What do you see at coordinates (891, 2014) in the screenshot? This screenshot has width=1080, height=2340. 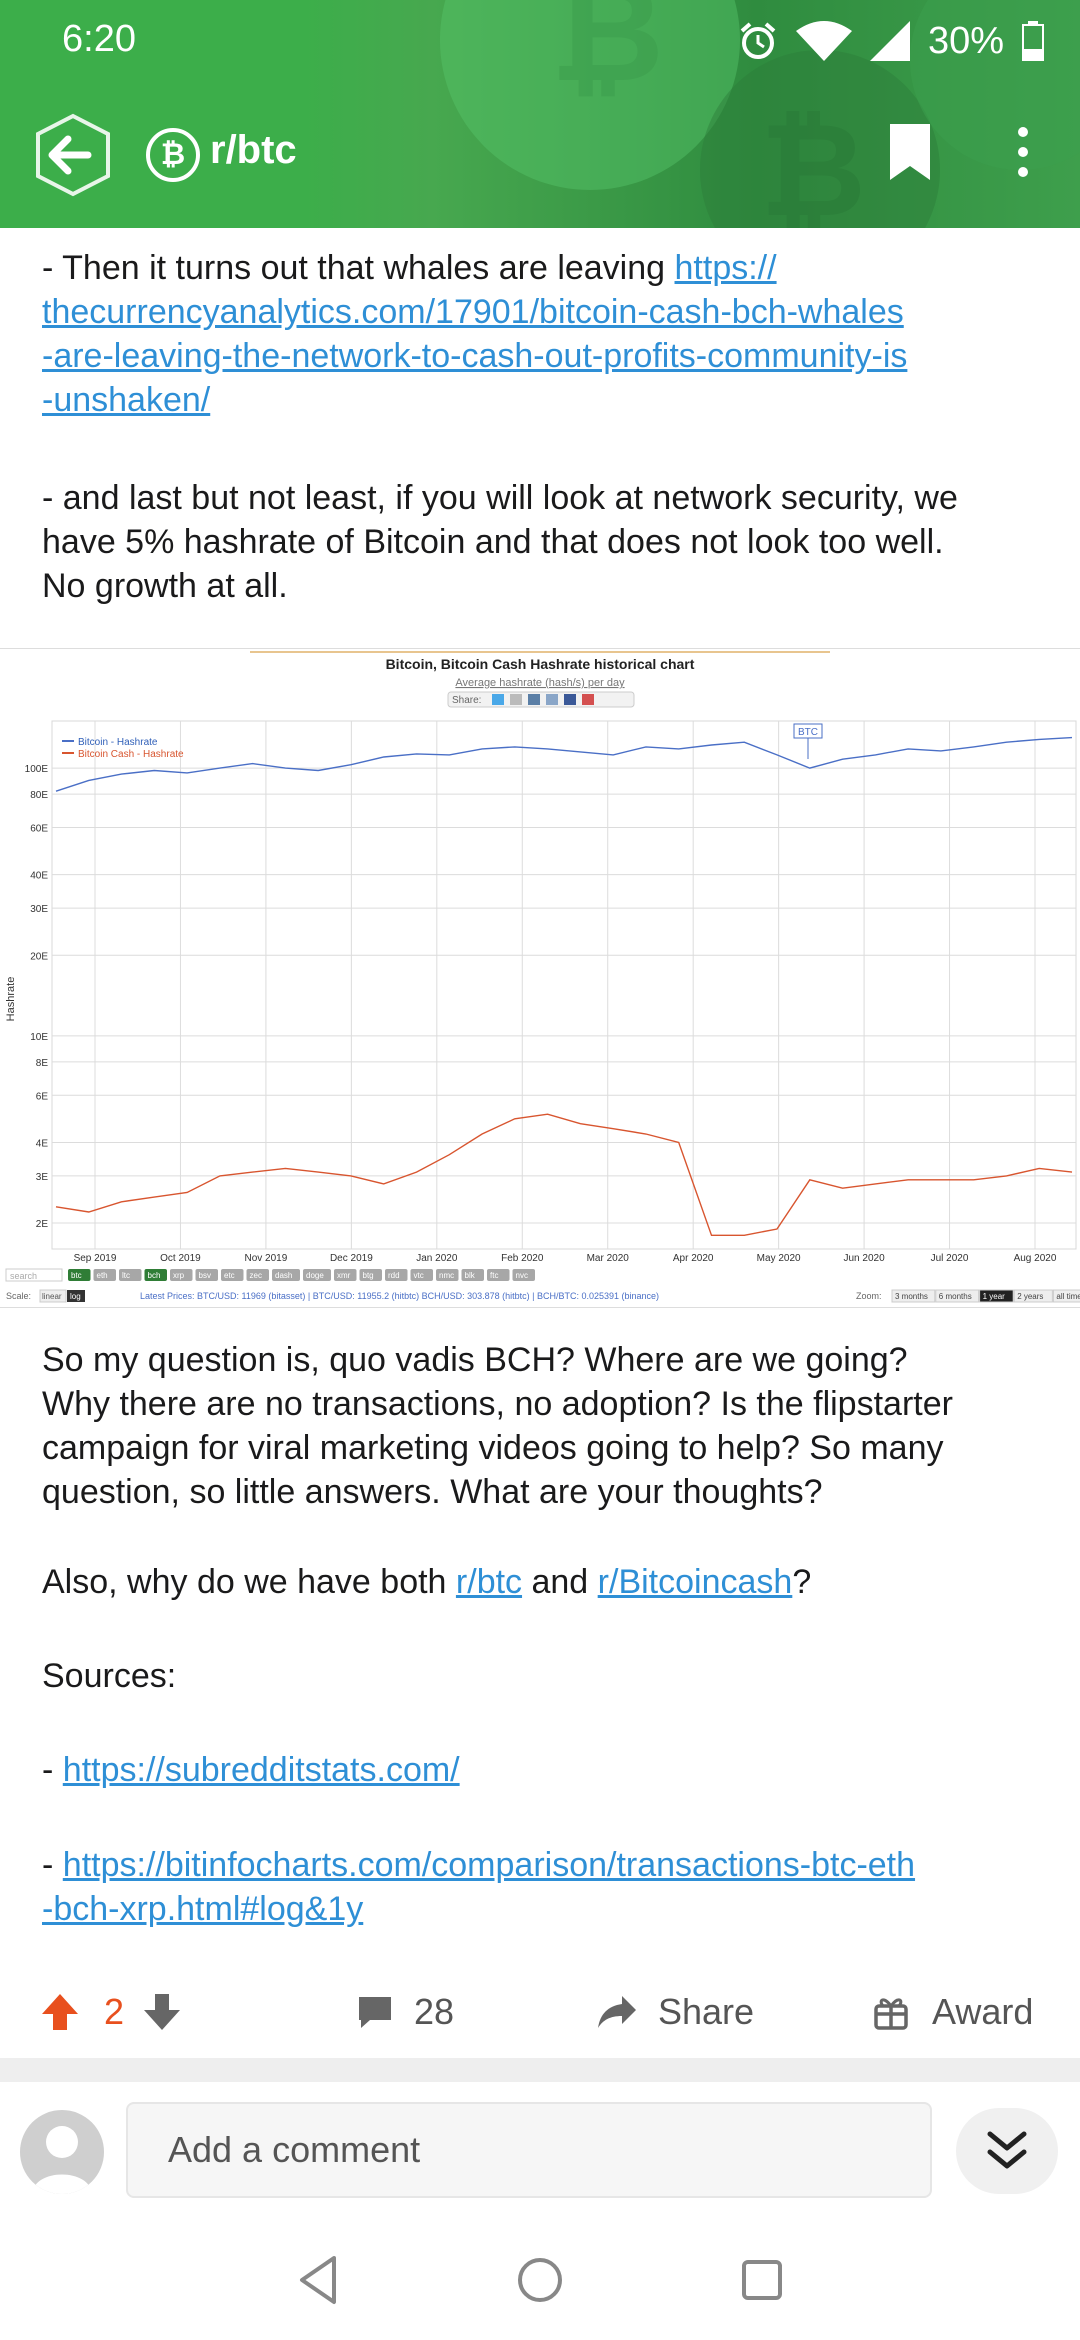 I see `gift-icon` at bounding box center [891, 2014].